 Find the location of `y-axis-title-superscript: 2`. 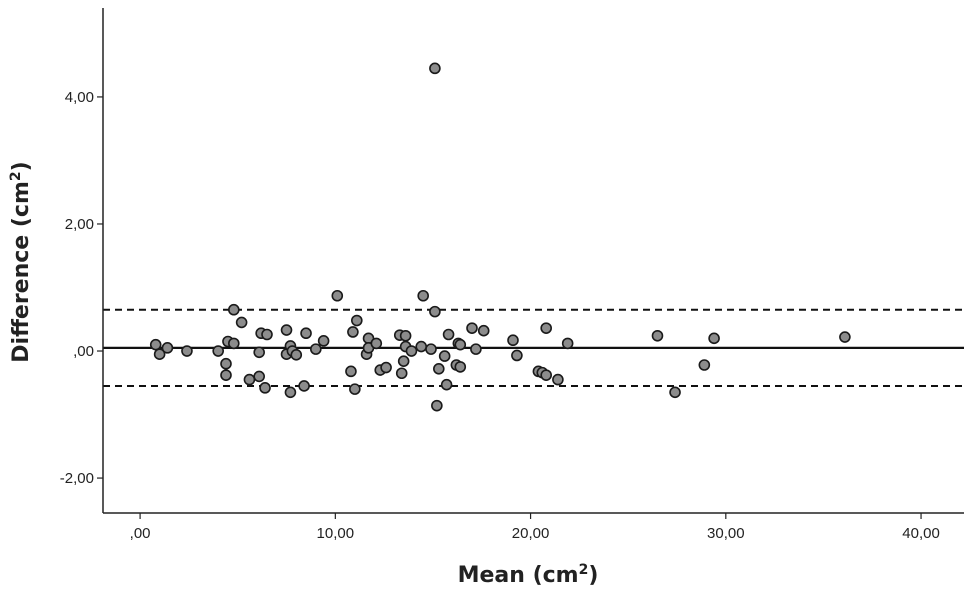

y-axis-title-superscript: 2 is located at coordinates (16, 176).